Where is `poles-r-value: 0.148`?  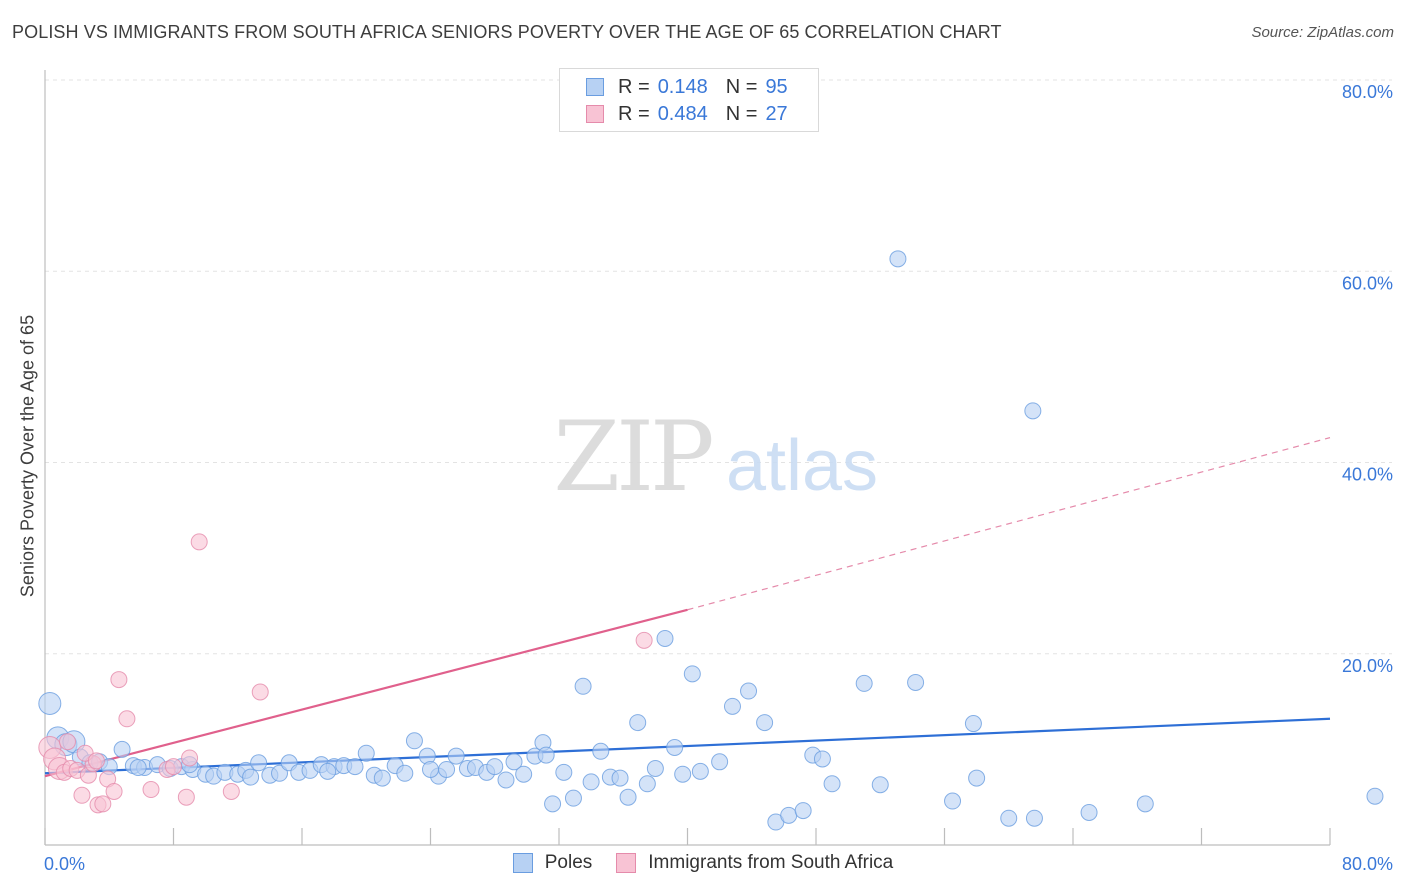 poles-r-value: 0.148 is located at coordinates (682, 86).